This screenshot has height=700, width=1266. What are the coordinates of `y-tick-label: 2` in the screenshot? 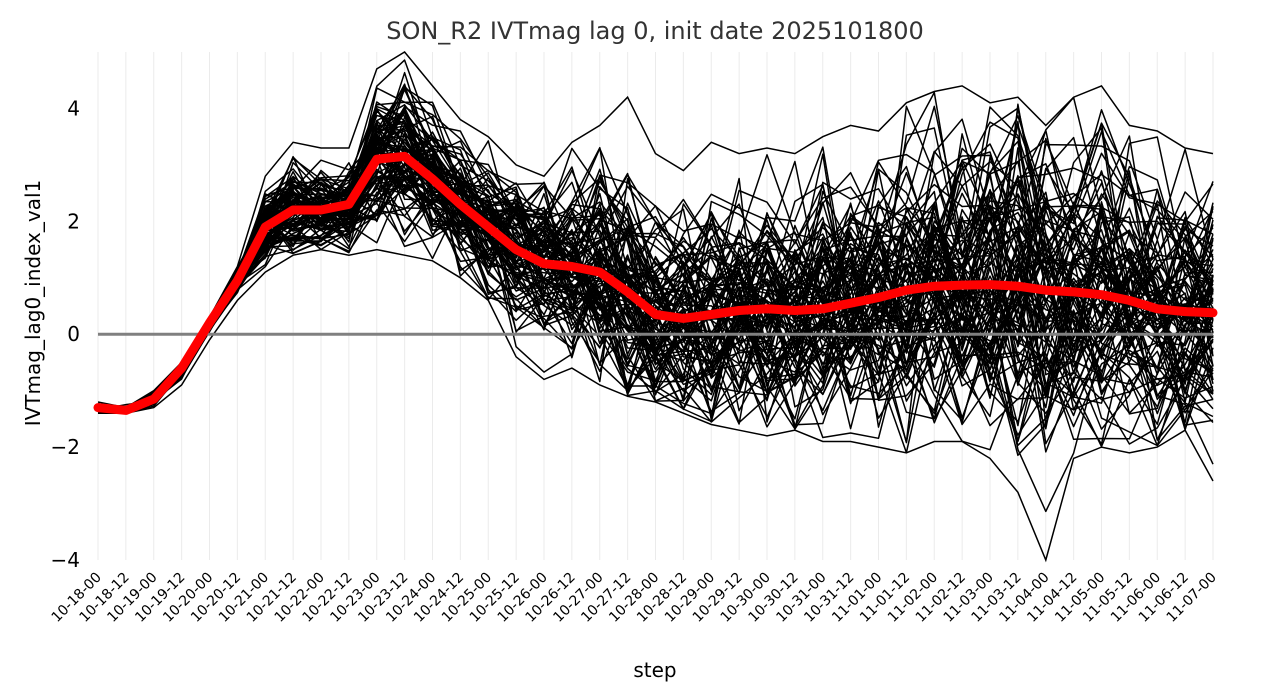 It's located at (73, 221).